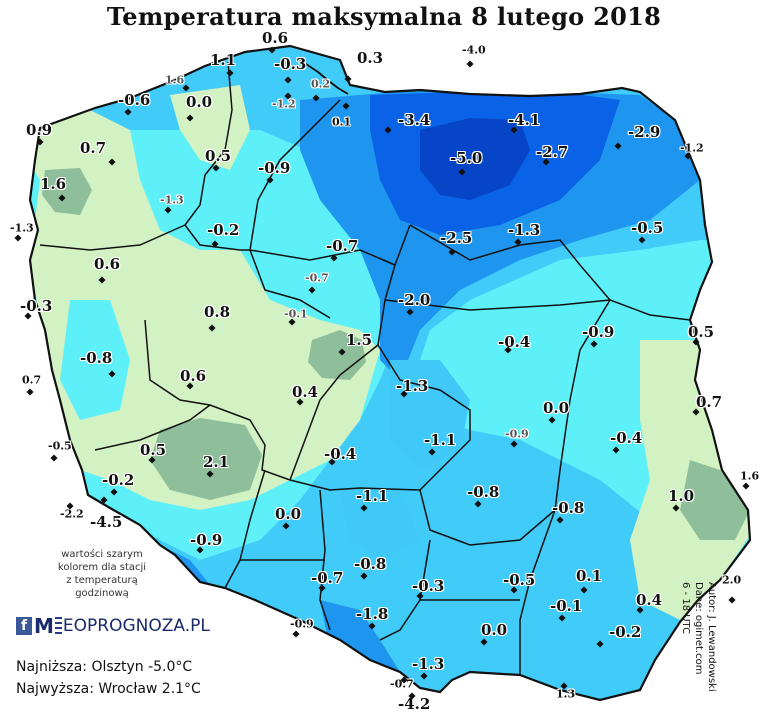 The image size is (768, 722). What do you see at coordinates (715, 500) in the screenshot?
I see `zone-dark-green-east` at bounding box center [715, 500].